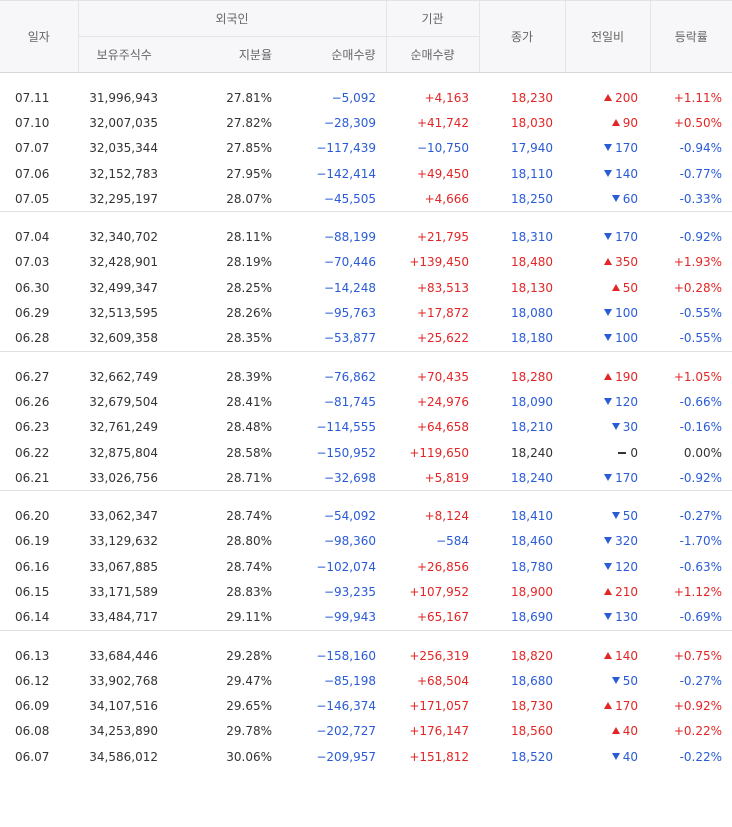  I want to click on row-foreign-ratio: 28.19%, so click(249, 262).